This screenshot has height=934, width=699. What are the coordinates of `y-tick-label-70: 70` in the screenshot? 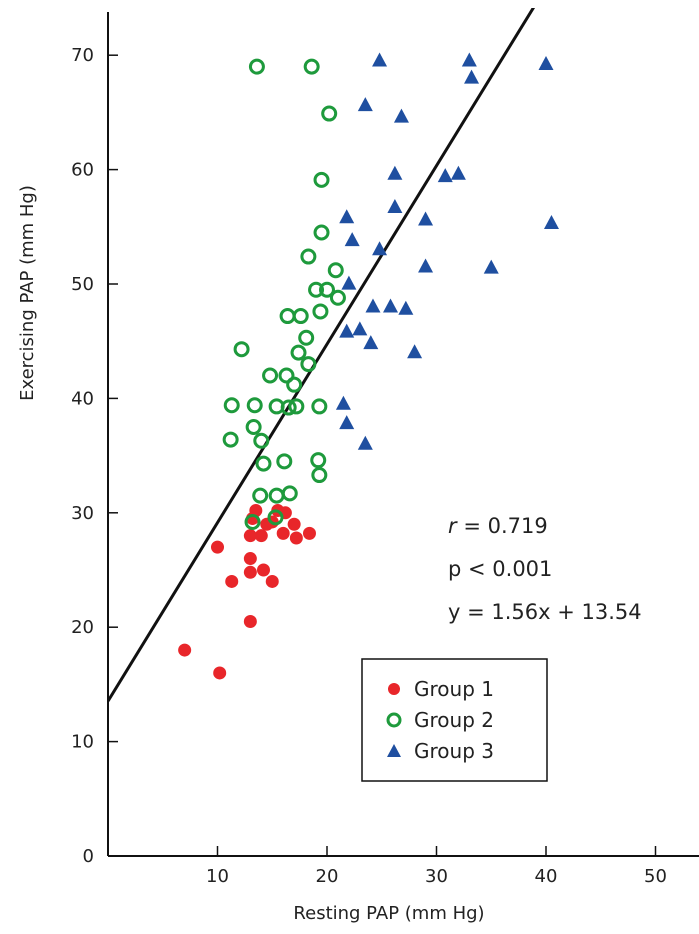 It's located at (82, 55).